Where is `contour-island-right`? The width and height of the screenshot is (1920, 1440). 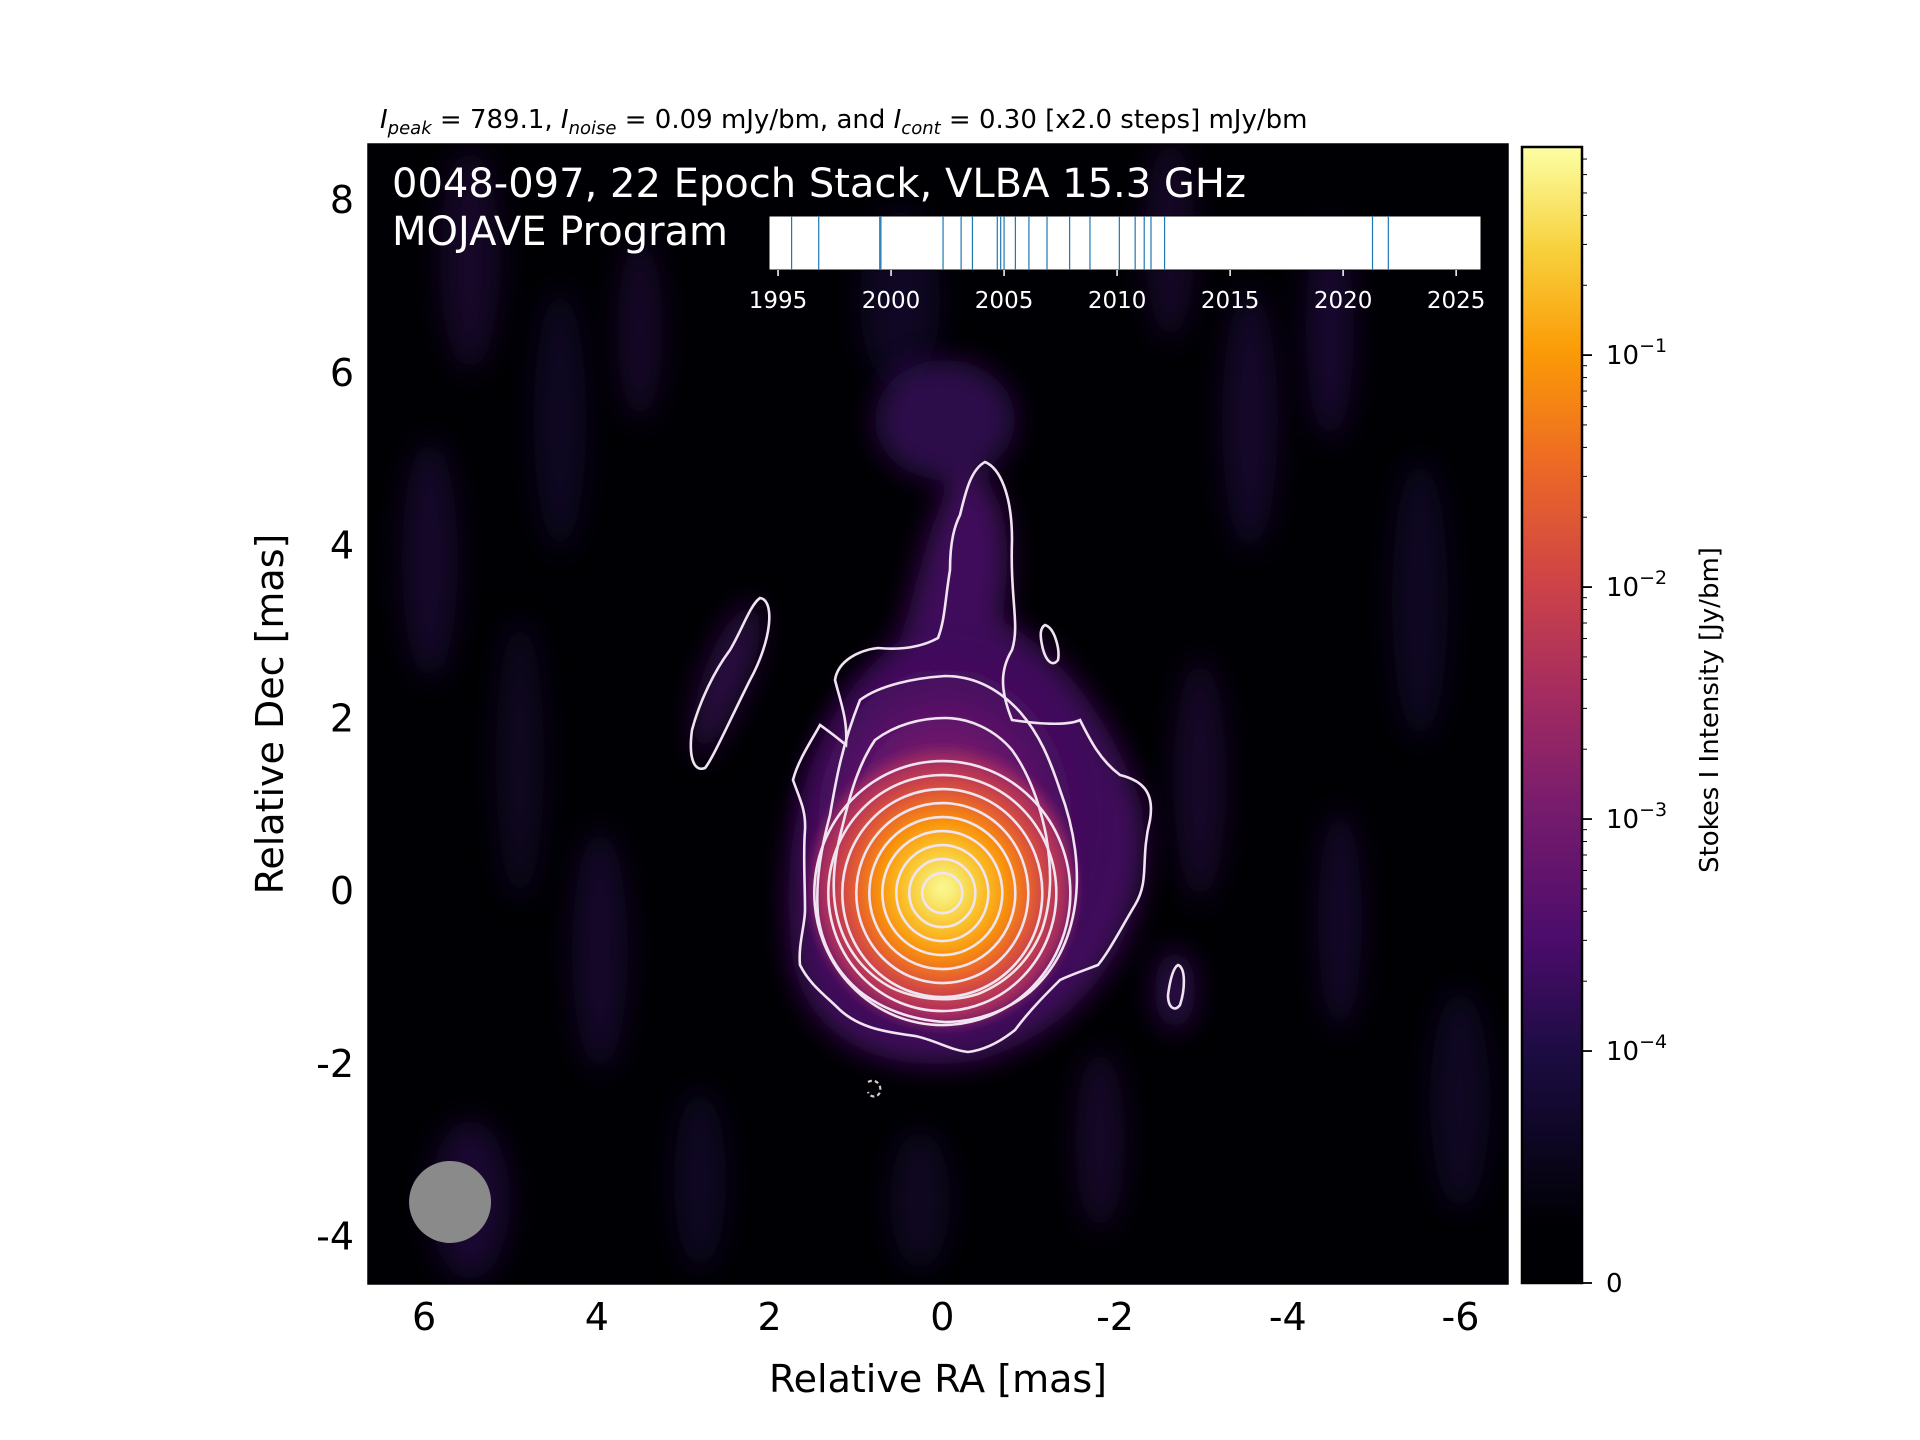
contour-island-right is located at coordinates (1049, 644).